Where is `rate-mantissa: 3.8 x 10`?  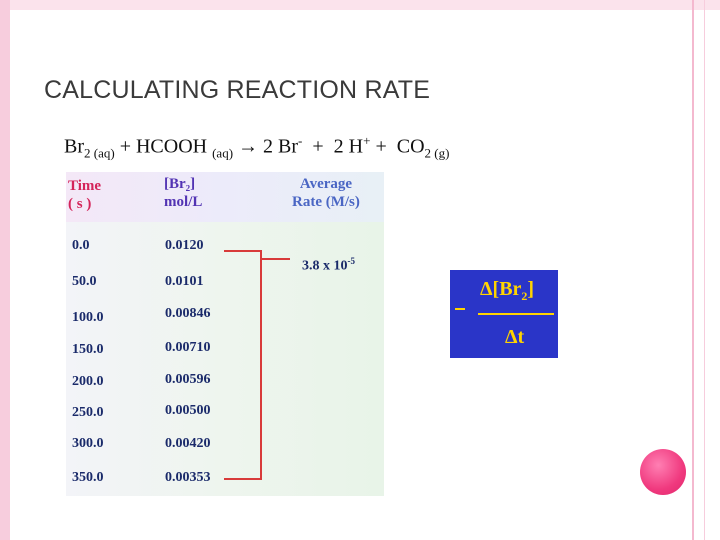 rate-mantissa: 3.8 x 10 is located at coordinates (325, 266).